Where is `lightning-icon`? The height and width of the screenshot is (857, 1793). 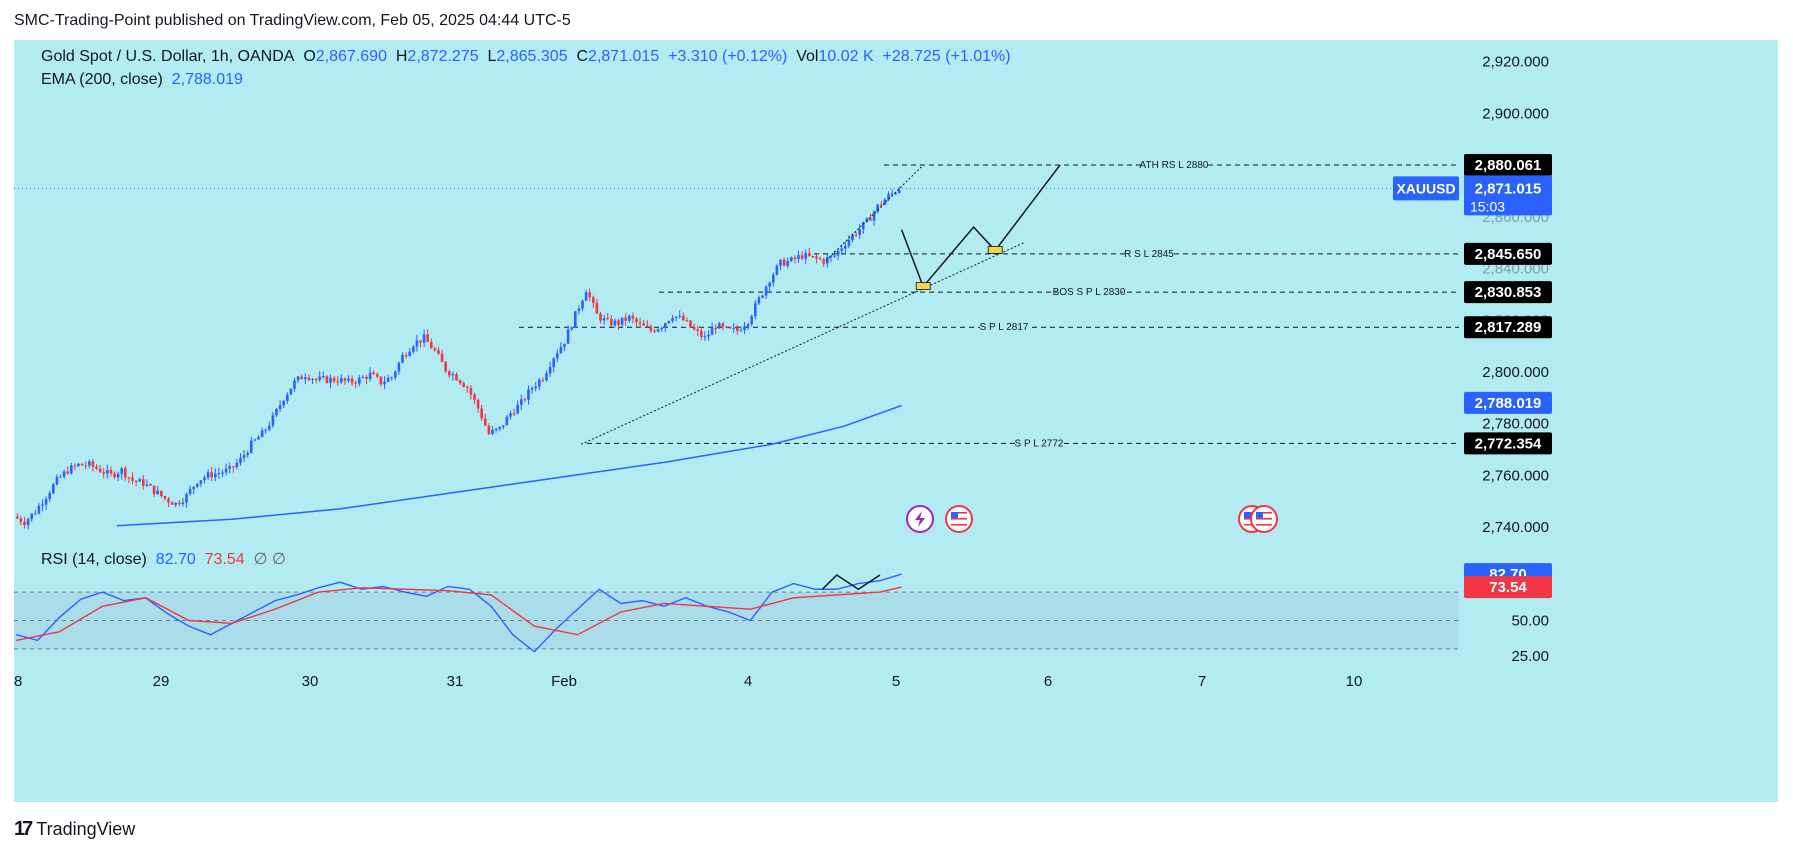 lightning-icon is located at coordinates (920, 519).